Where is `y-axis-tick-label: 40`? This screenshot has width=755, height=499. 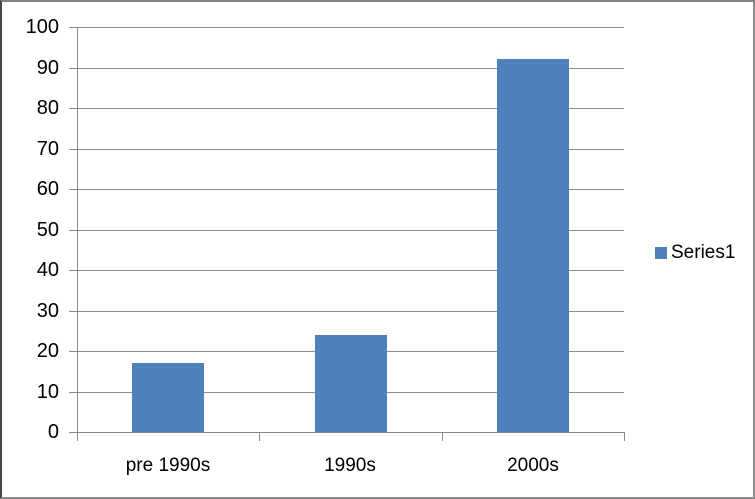
y-axis-tick-label: 40 is located at coordinates (47, 270).